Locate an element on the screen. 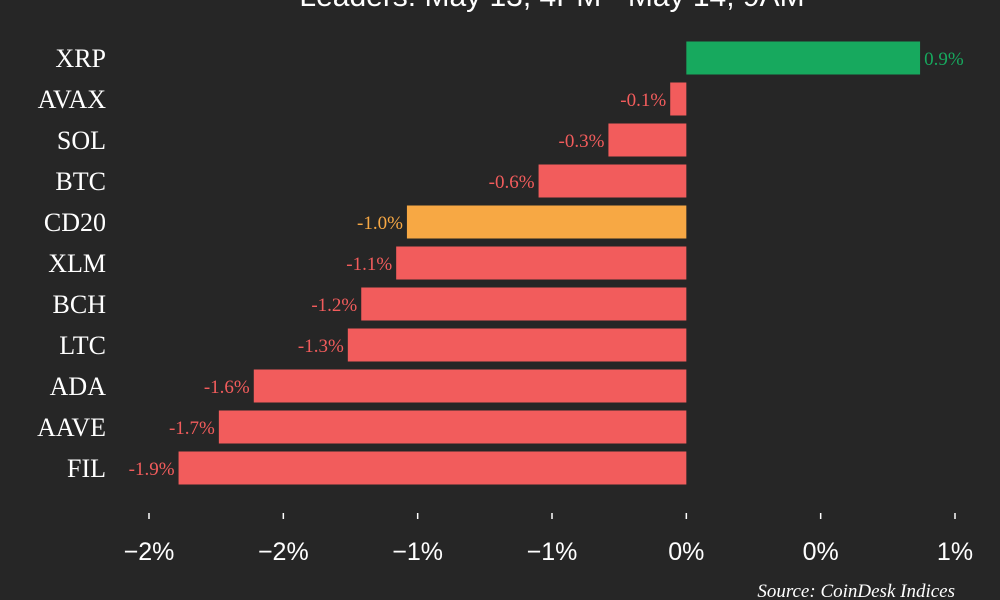 Image resolution: width=1000 pixels, height=600 pixels. bar-xlm is located at coordinates (541, 263).